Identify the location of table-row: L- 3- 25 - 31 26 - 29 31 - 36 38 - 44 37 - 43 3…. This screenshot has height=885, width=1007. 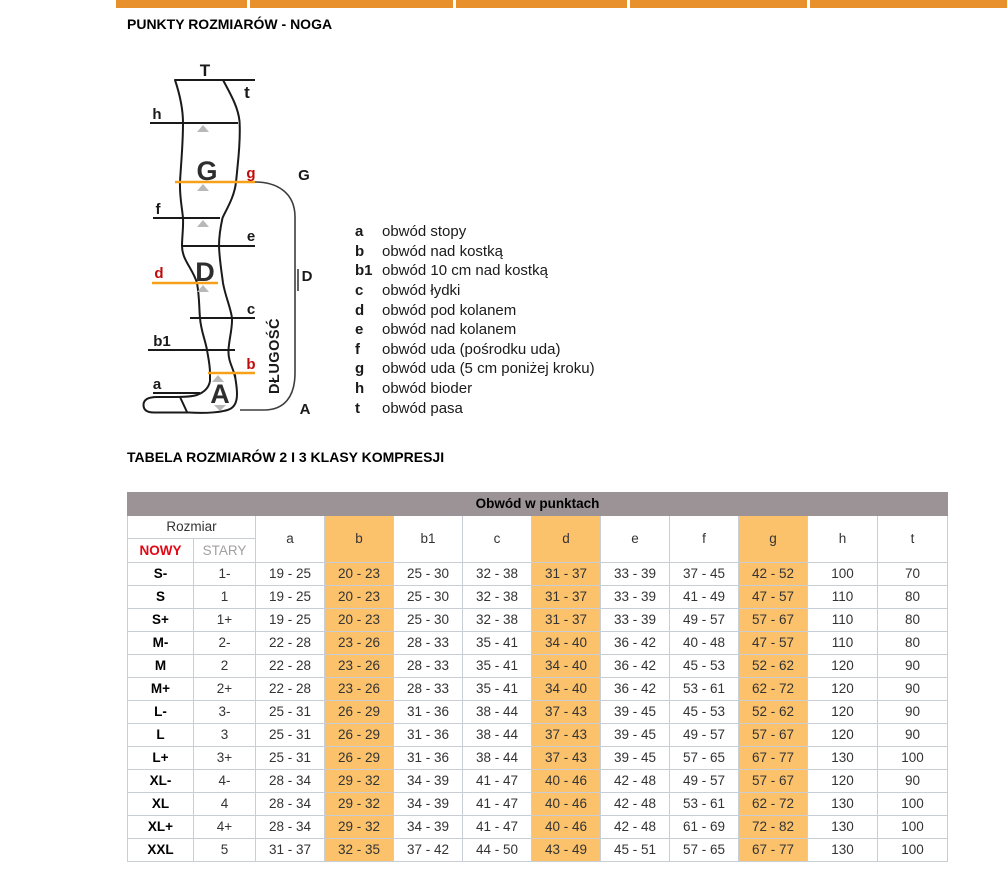
(537, 712).